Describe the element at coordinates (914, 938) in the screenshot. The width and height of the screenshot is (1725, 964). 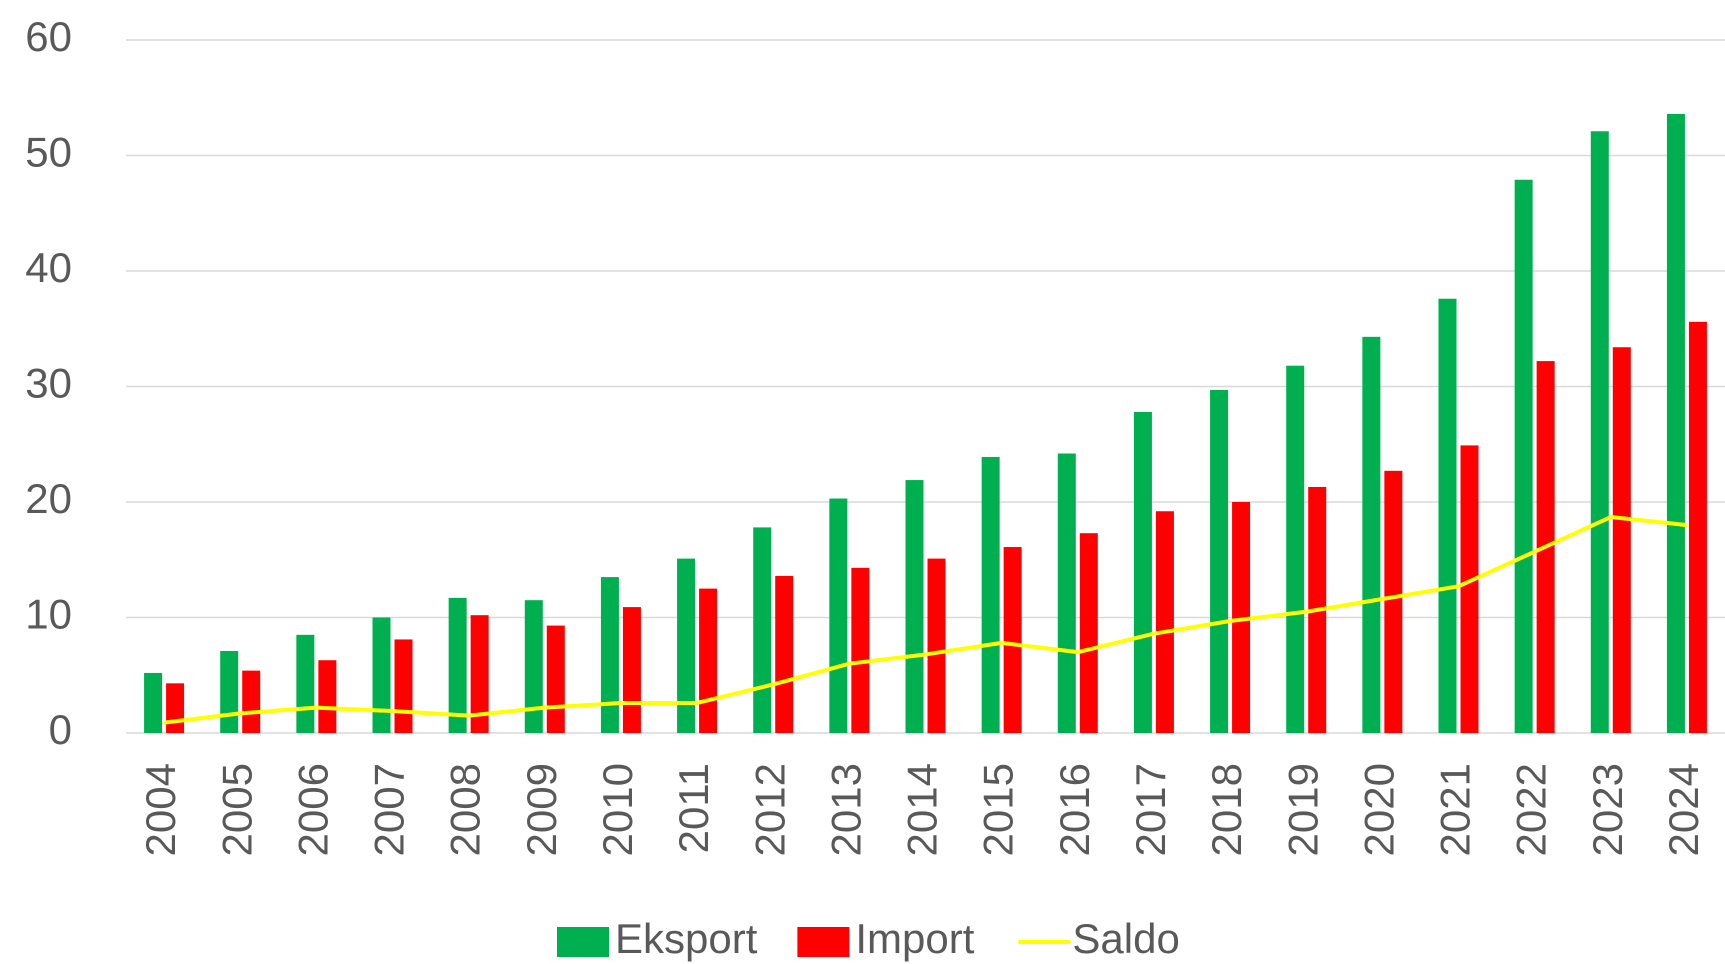
I see `legend-label: Import` at that location.